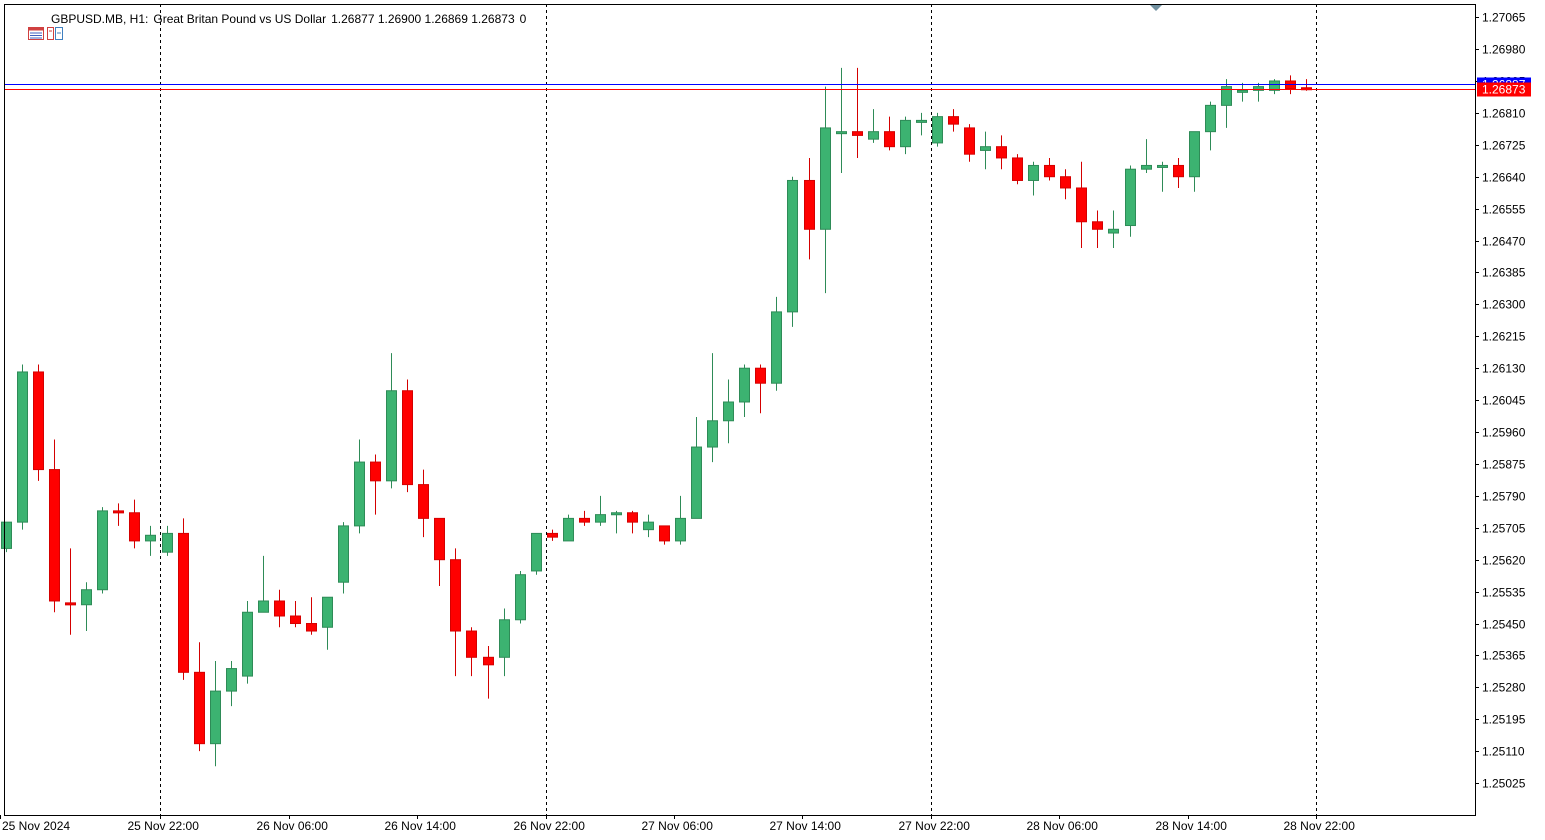  I want to click on y-tick-label: 1.26385, so click(1504, 273).